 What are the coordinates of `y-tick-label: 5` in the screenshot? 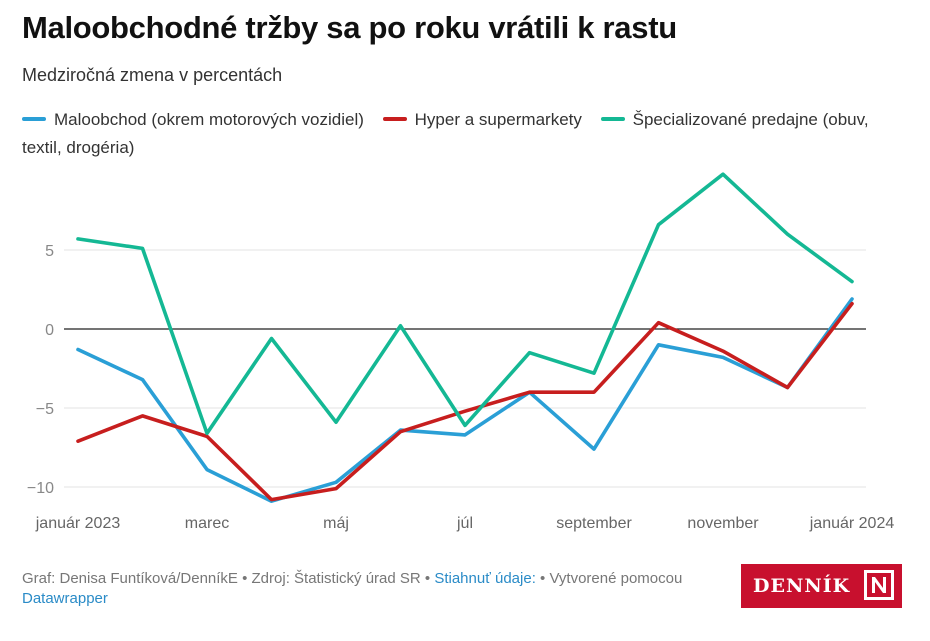 It's located at (49, 251).